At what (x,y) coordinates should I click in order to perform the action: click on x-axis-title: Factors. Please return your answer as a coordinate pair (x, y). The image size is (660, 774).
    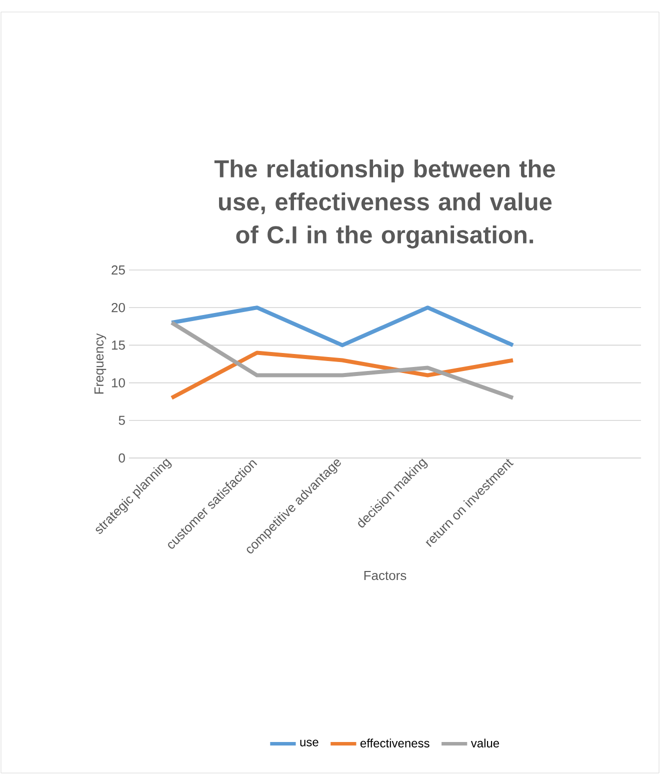
    Looking at the image, I should click on (385, 575).